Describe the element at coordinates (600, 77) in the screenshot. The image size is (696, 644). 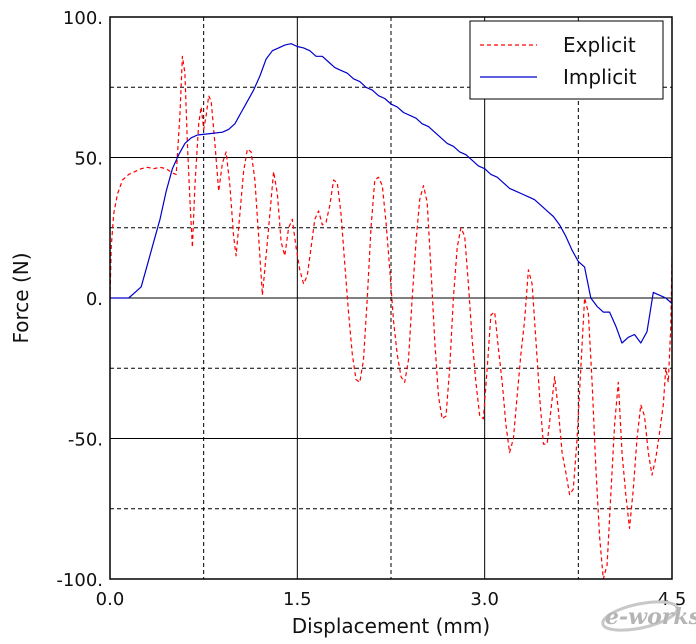
I see `legend-implicit-label: Implicit` at that location.